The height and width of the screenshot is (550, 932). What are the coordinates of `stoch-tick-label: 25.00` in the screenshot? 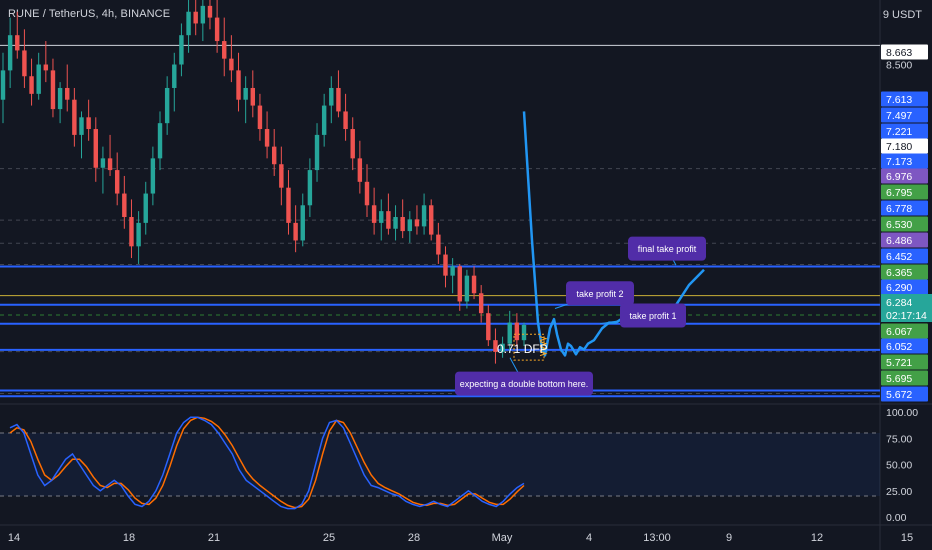 It's located at (899, 492).